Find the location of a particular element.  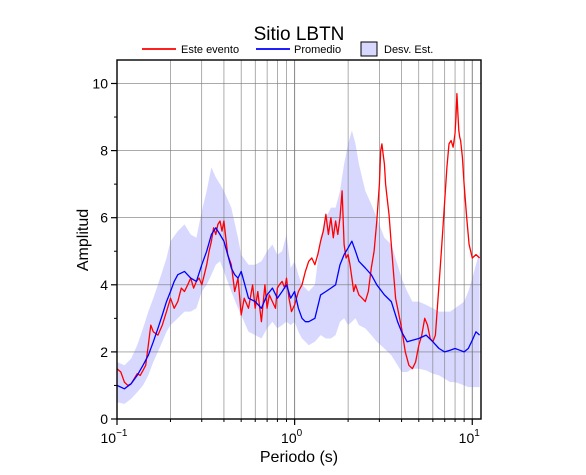

chart-title: Sitio LBTN is located at coordinates (299, 34).